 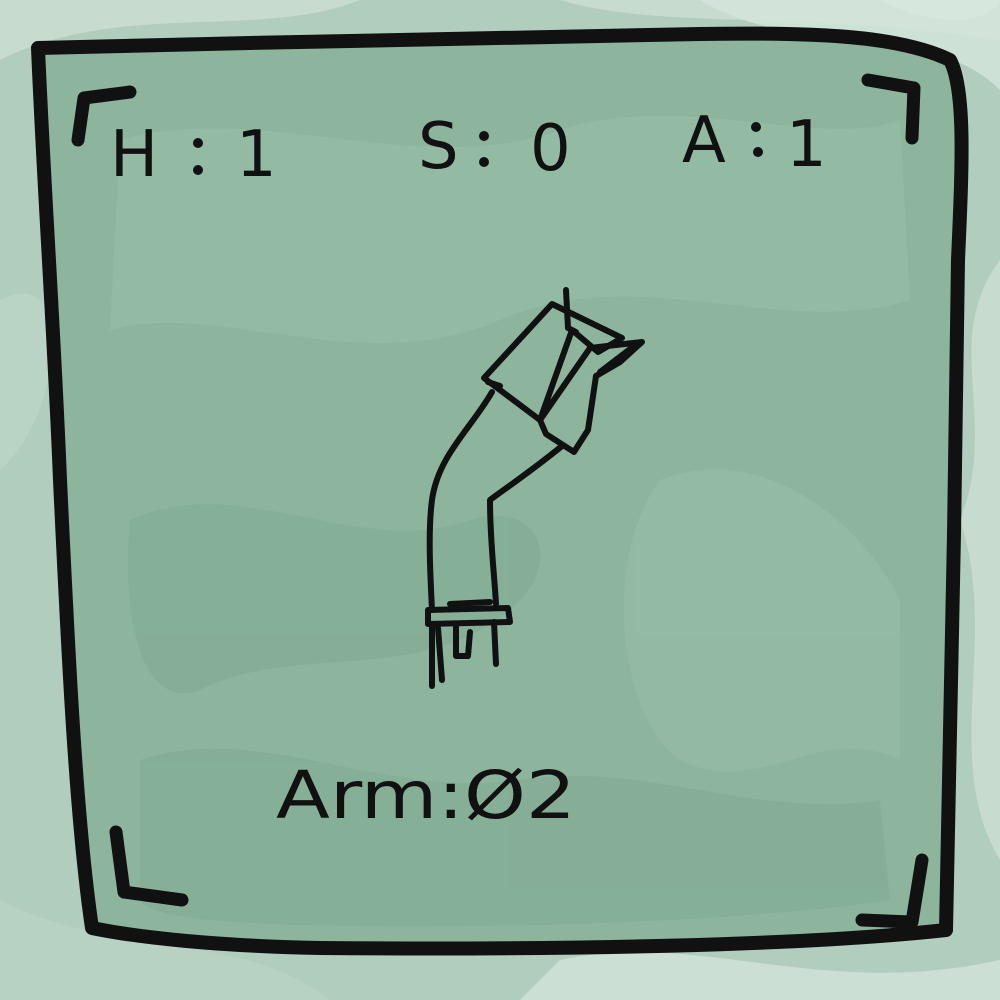 I want to click on arm-upper-segment-left, so click(x=460, y=501).